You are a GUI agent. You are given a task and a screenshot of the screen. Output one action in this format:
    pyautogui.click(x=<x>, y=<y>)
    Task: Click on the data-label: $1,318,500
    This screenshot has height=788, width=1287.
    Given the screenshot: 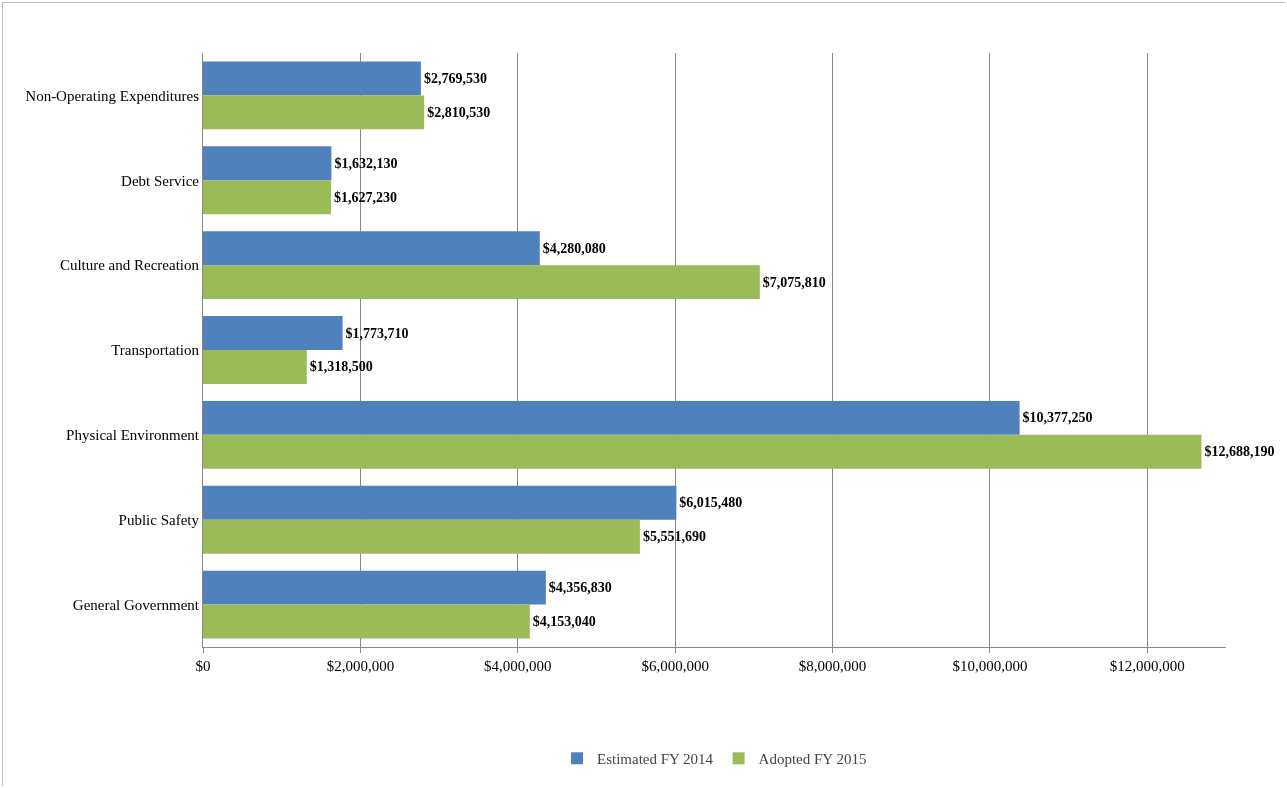 What is the action you would take?
    pyautogui.click(x=341, y=367)
    